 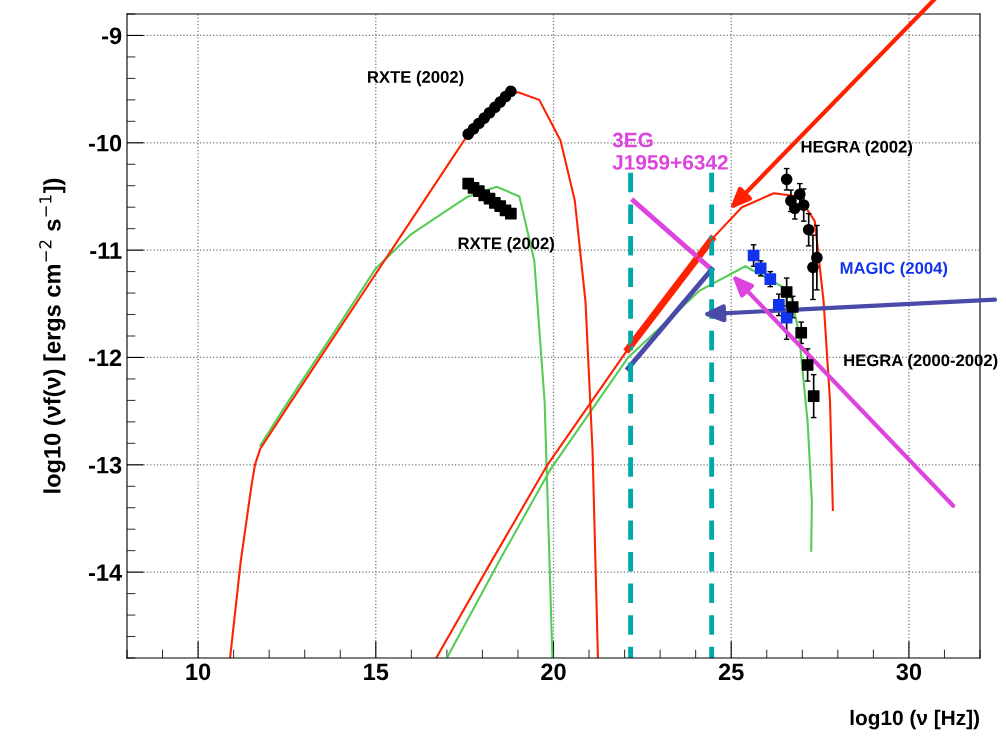 What do you see at coordinates (105, 572) in the screenshot?
I see `y-tick-label: -14` at bounding box center [105, 572].